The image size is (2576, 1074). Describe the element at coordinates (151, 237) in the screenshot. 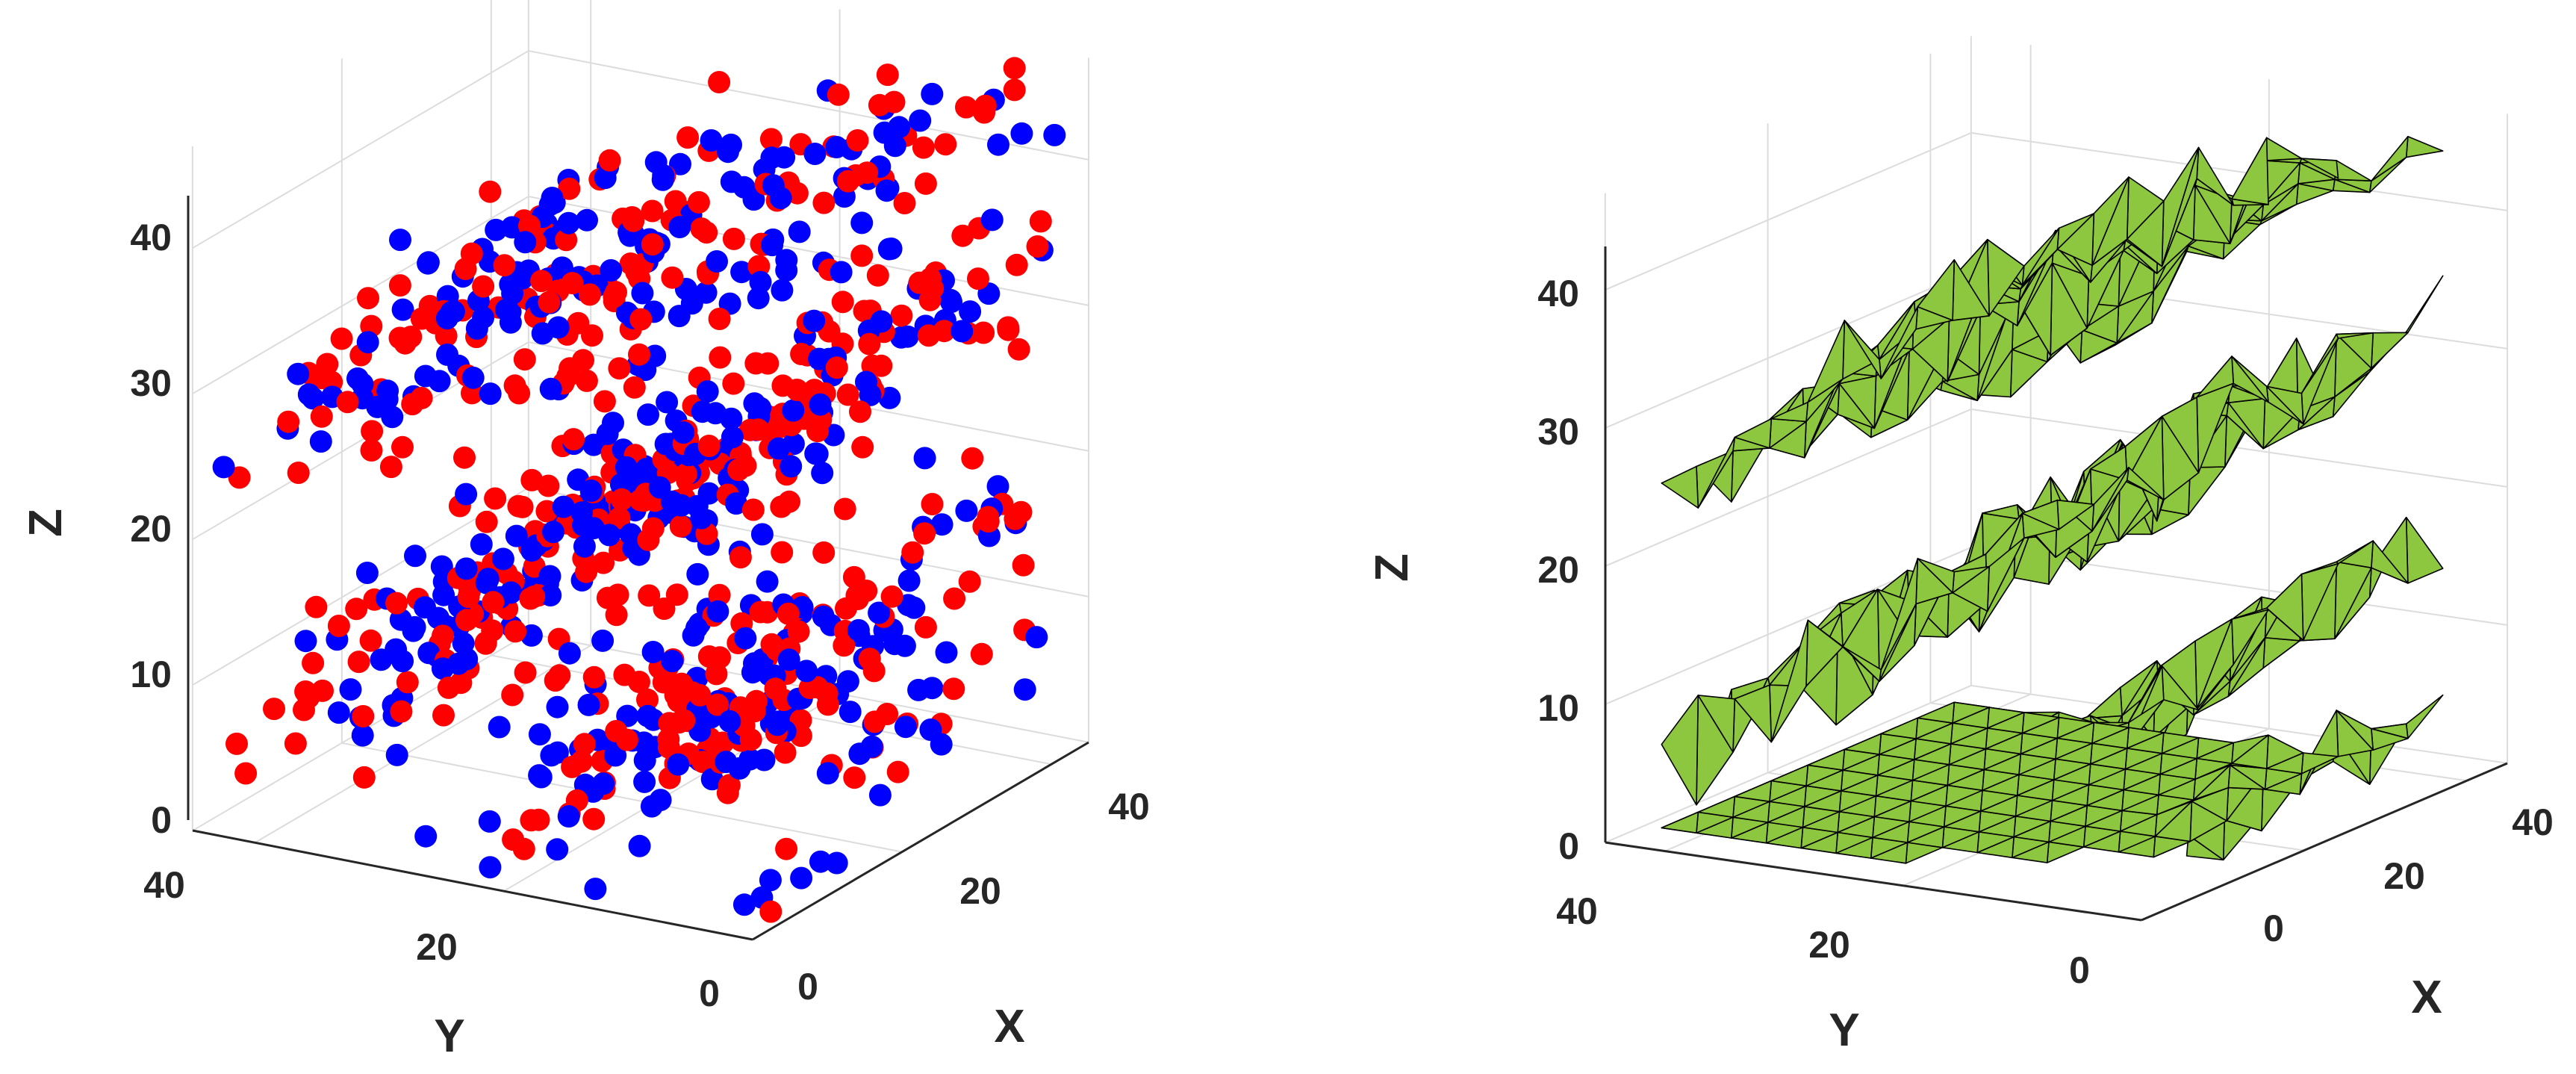

I see `z-tick-label: 40` at that location.